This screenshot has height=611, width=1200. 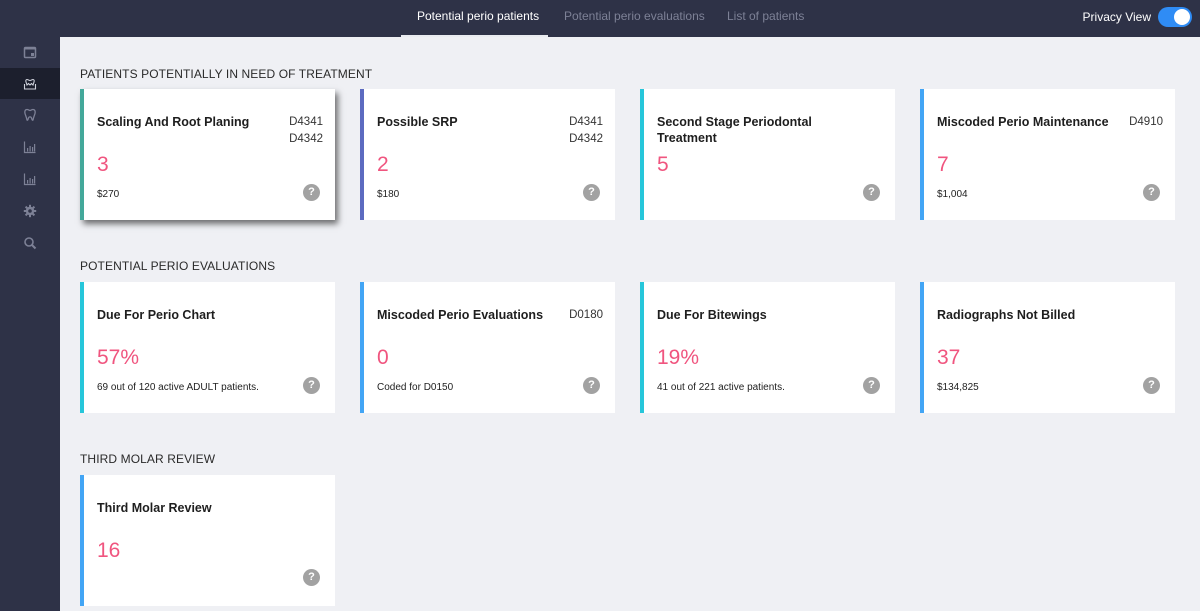 I want to click on card-codes: D0180, so click(x=586, y=315).